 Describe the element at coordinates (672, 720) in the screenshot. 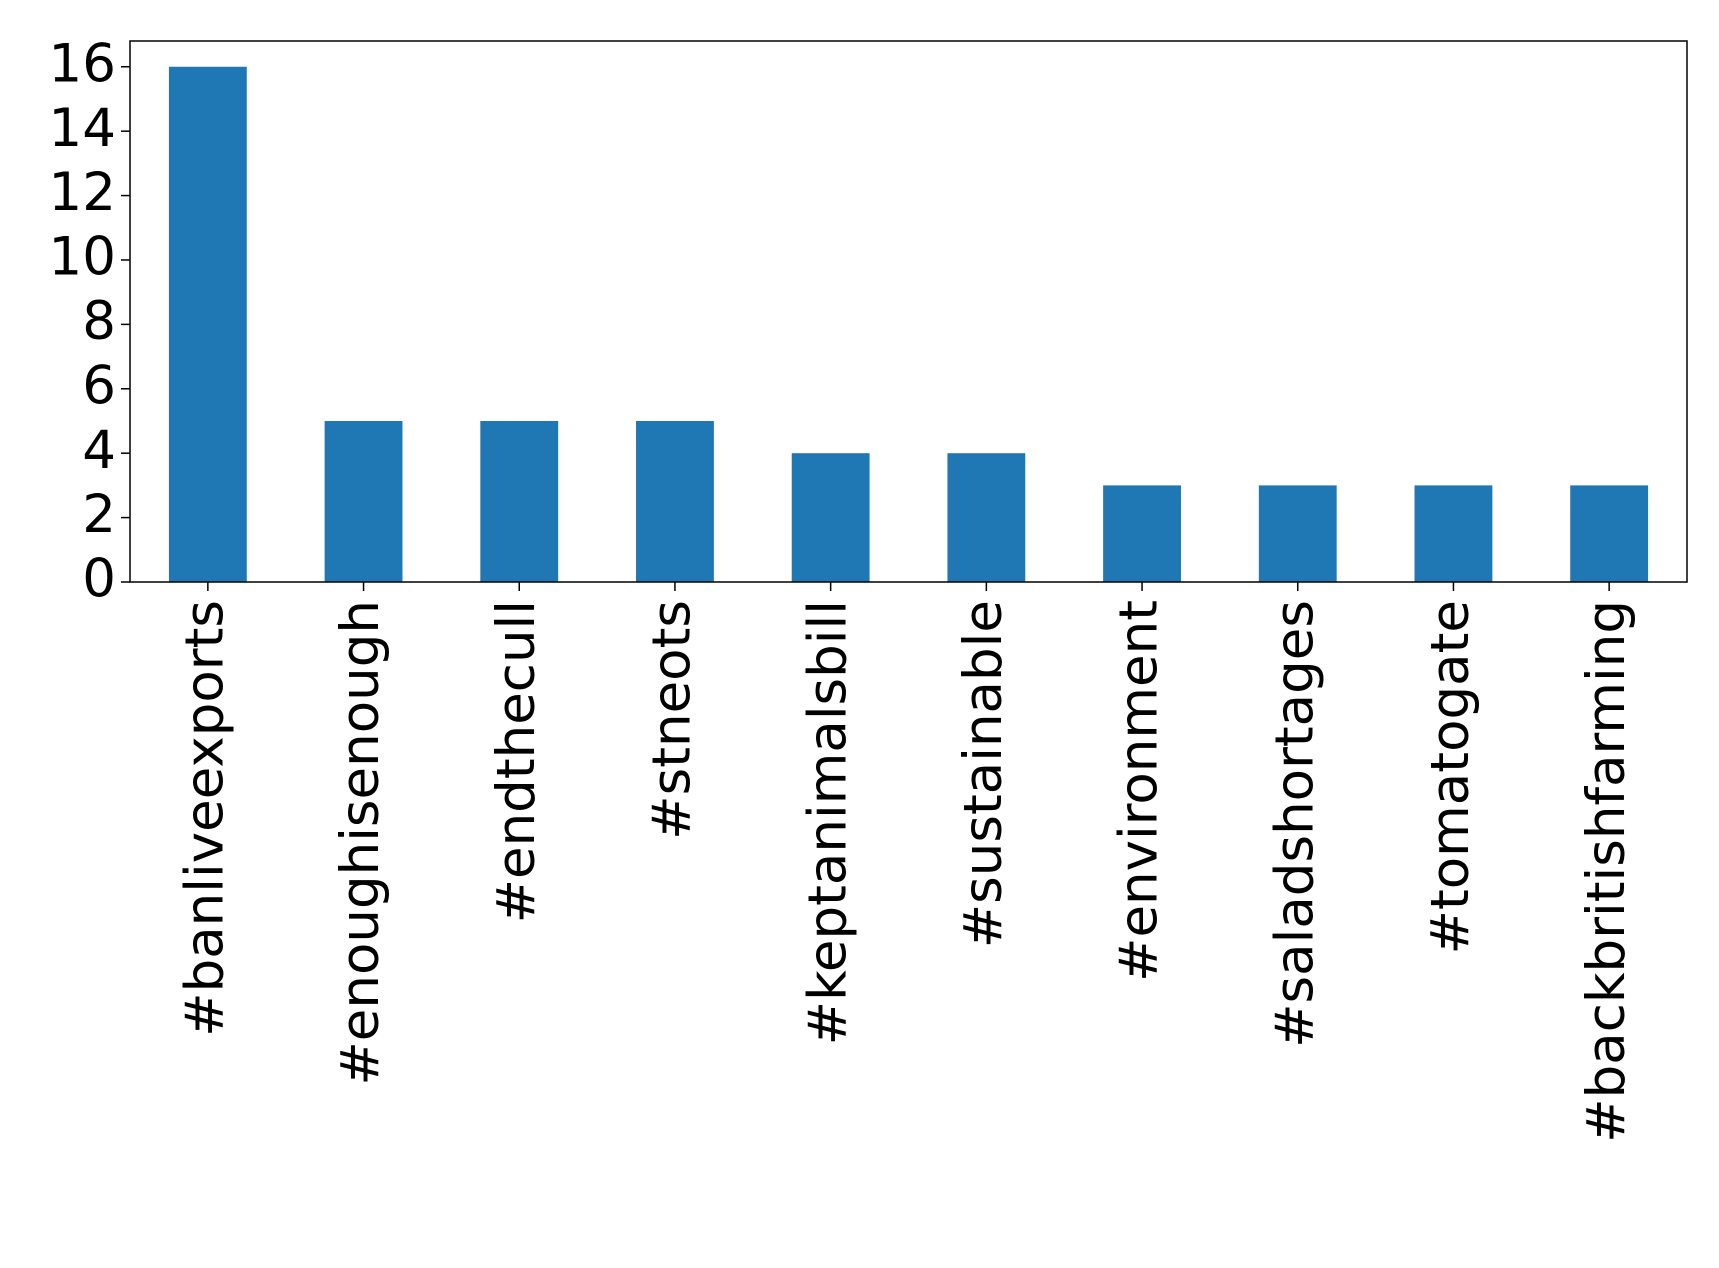

I see `x-tick-label: #stneots` at that location.